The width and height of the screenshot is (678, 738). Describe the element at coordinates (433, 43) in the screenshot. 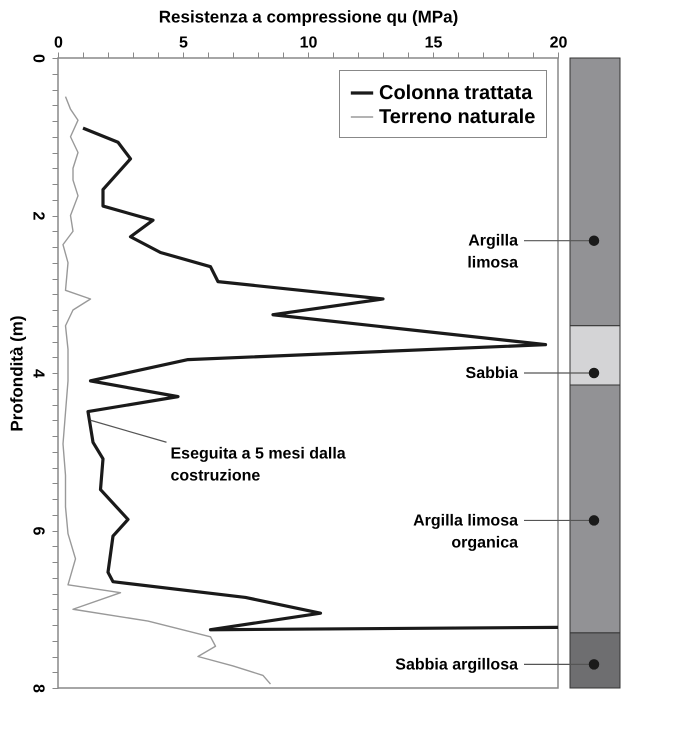

I see `x-tick-label: 15` at that location.